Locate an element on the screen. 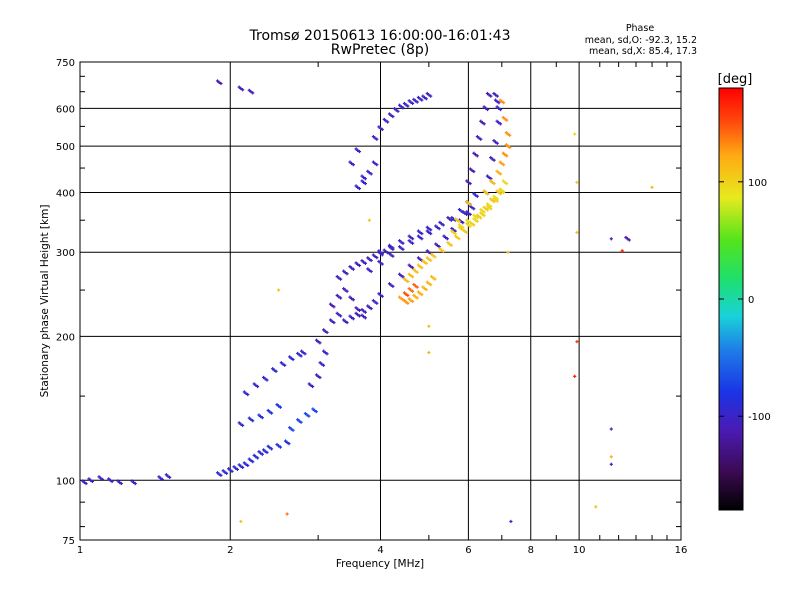 The height and width of the screenshot is (600, 800). y-tick-label: 600 is located at coordinates (65, 109).